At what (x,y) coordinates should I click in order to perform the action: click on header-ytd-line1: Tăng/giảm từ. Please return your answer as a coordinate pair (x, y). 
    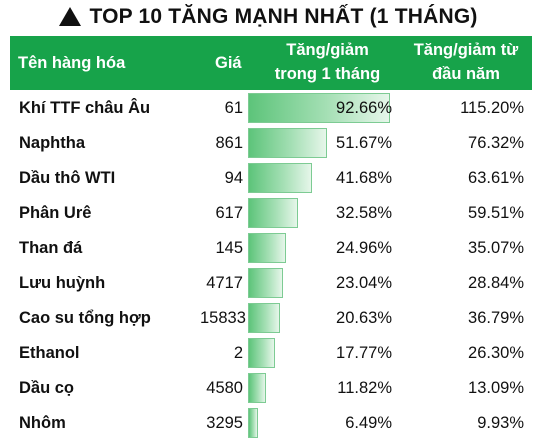
    Looking at the image, I should click on (466, 50).